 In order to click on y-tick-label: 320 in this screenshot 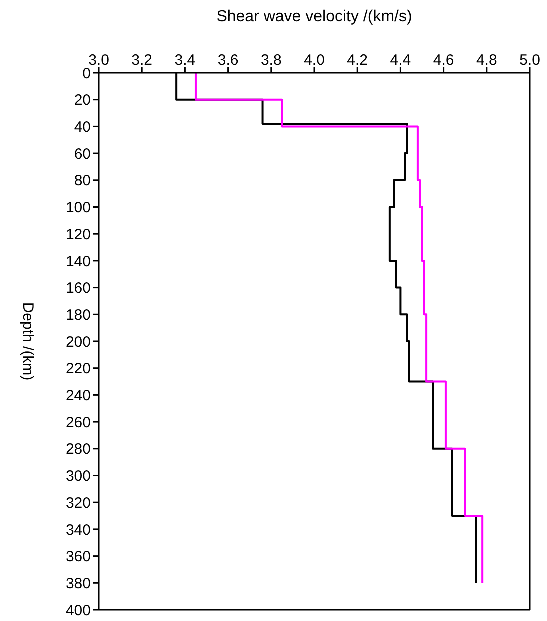, I will do `click(78, 503)`.